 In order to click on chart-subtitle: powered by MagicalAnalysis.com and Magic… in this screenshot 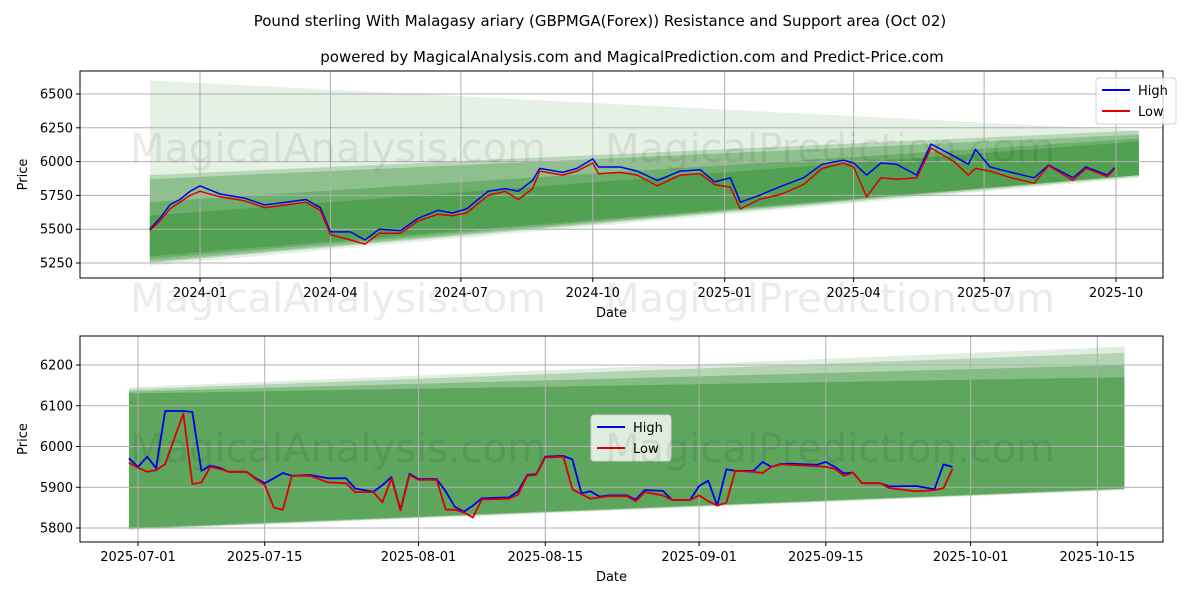, I will do `click(632, 57)`.